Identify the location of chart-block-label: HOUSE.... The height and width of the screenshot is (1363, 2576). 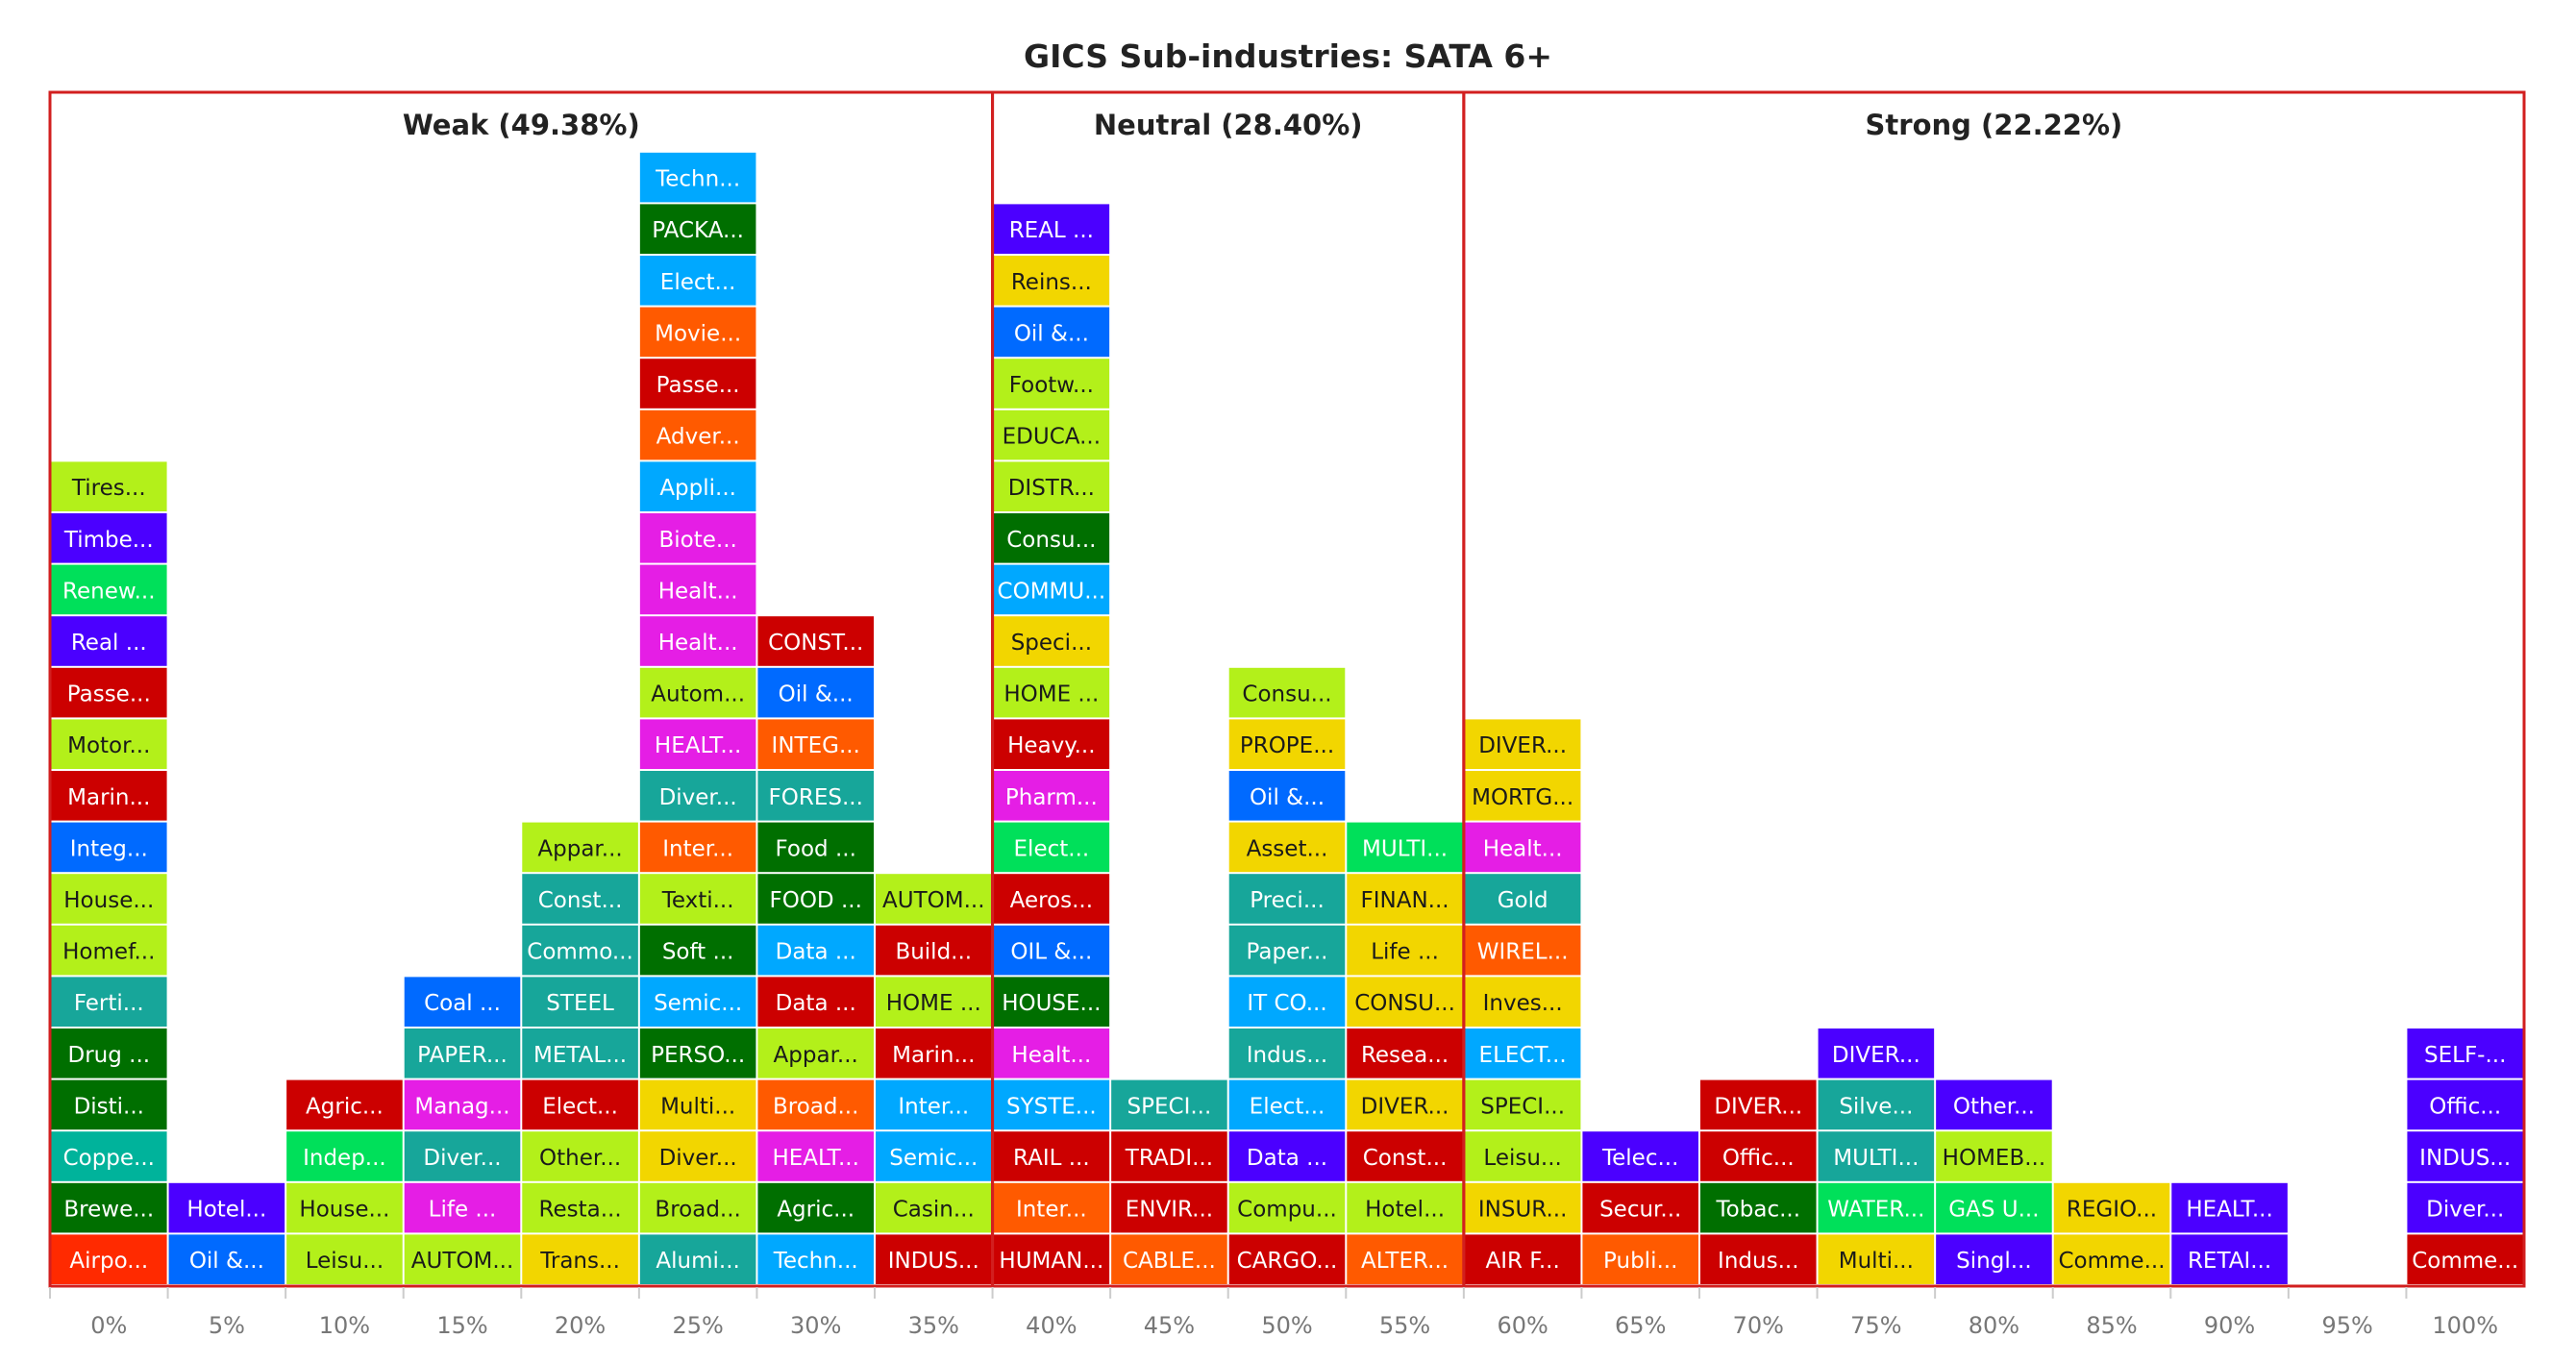
(1051, 1003).